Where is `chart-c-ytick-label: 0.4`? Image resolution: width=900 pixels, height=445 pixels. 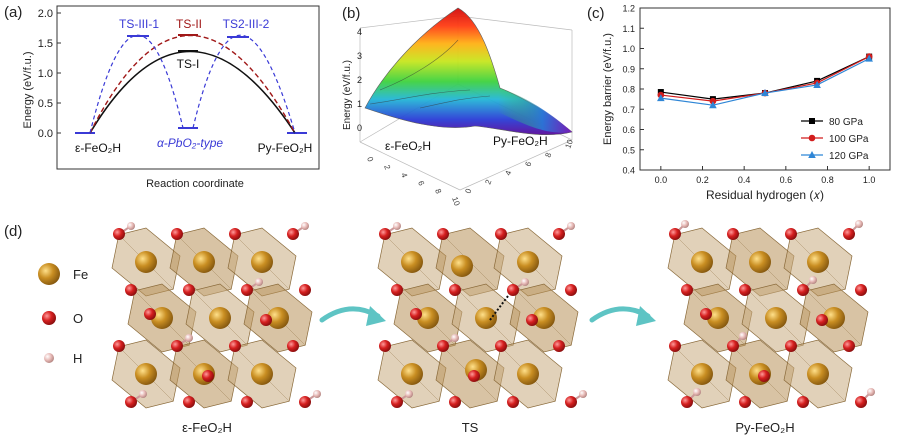 chart-c-ytick-label: 0.4 is located at coordinates (628, 171).